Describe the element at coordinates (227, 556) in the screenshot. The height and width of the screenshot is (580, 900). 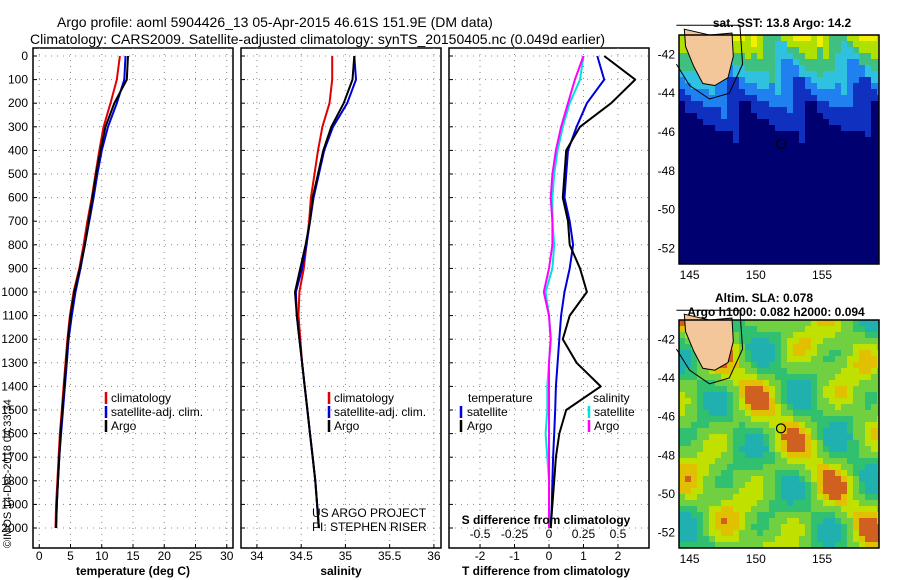
I see `x-tick-label: 30` at that location.